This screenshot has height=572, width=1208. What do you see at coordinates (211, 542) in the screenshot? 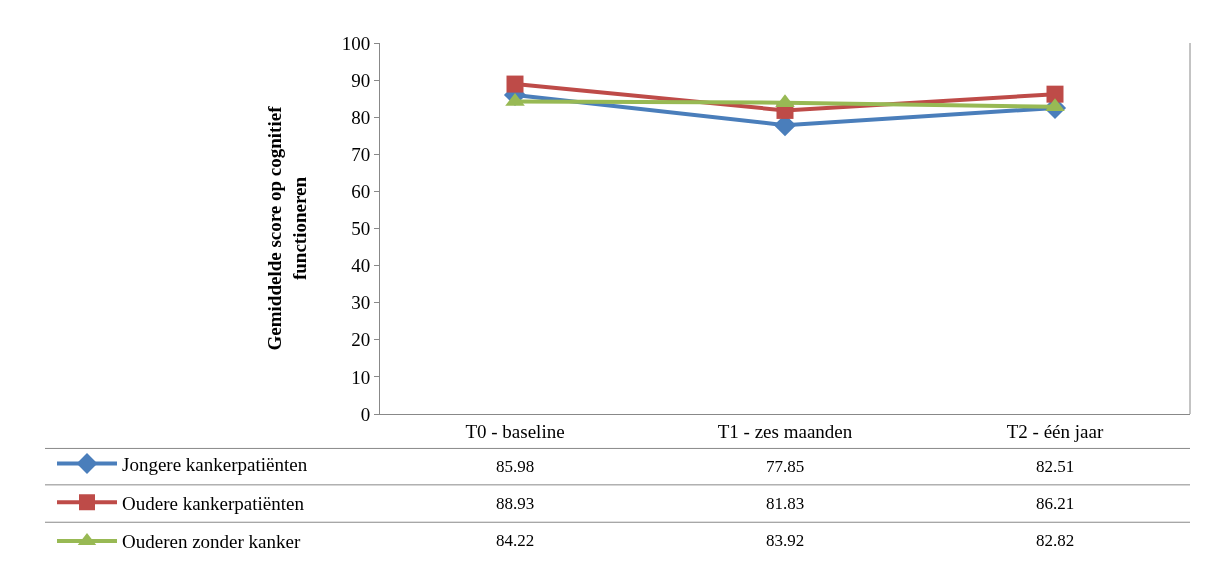
I see `legend-label: Ouderen zonder kanker` at bounding box center [211, 542].